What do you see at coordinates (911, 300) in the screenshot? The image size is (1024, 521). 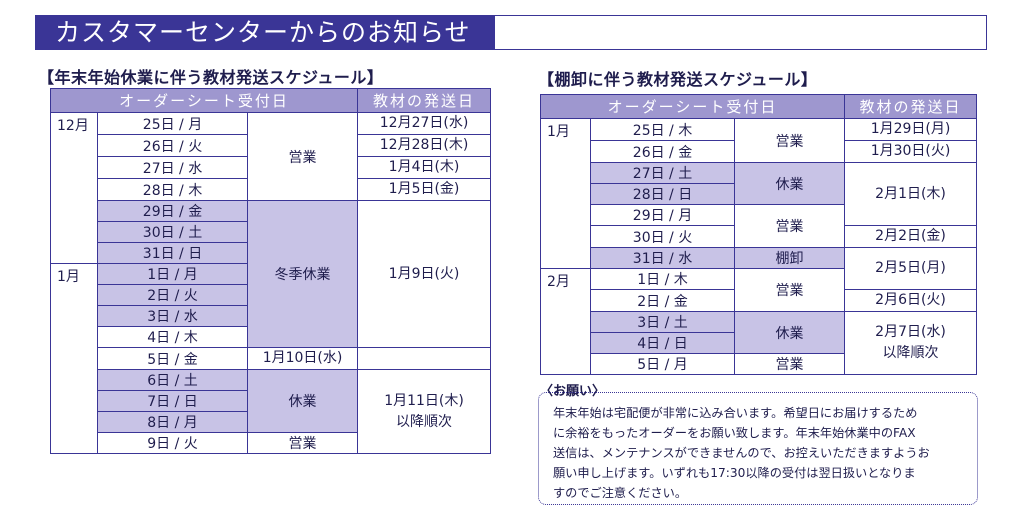 I see `ship-date: 2月6日(火)` at bounding box center [911, 300].